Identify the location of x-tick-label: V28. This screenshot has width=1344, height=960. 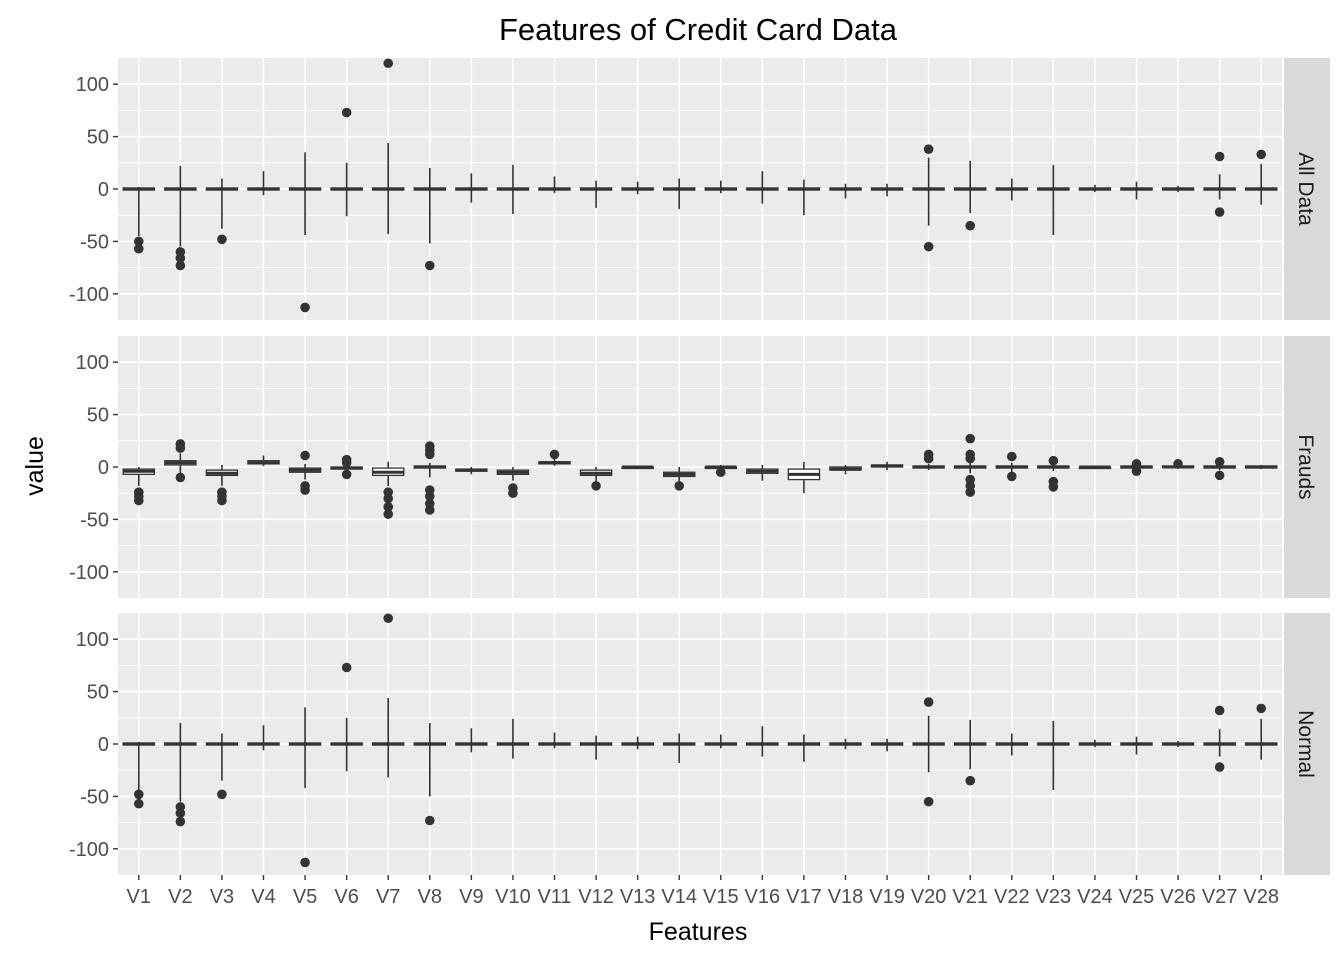
(1261, 897).